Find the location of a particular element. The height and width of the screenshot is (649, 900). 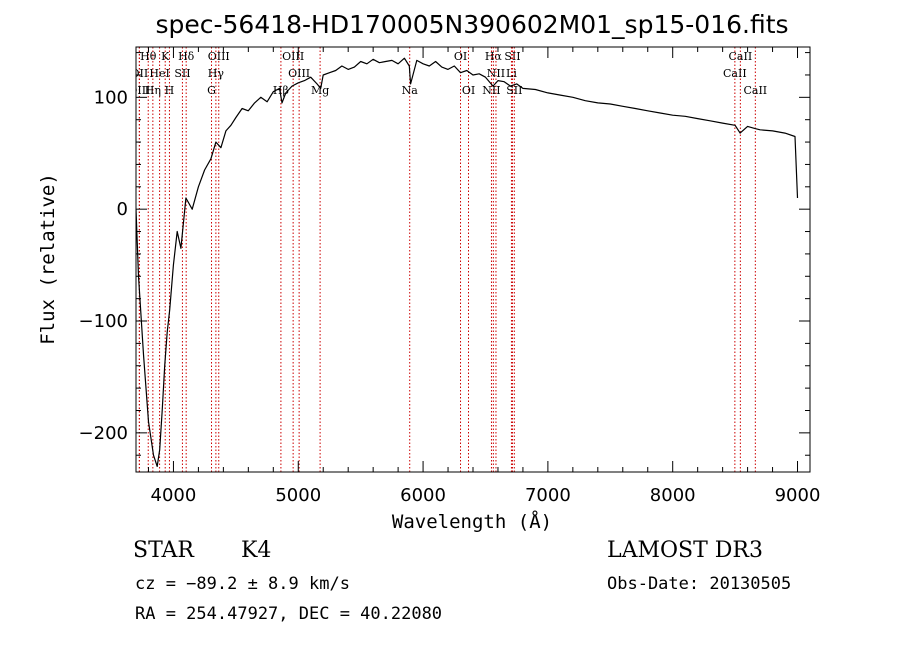

object-class: STAR is located at coordinates (163, 550).